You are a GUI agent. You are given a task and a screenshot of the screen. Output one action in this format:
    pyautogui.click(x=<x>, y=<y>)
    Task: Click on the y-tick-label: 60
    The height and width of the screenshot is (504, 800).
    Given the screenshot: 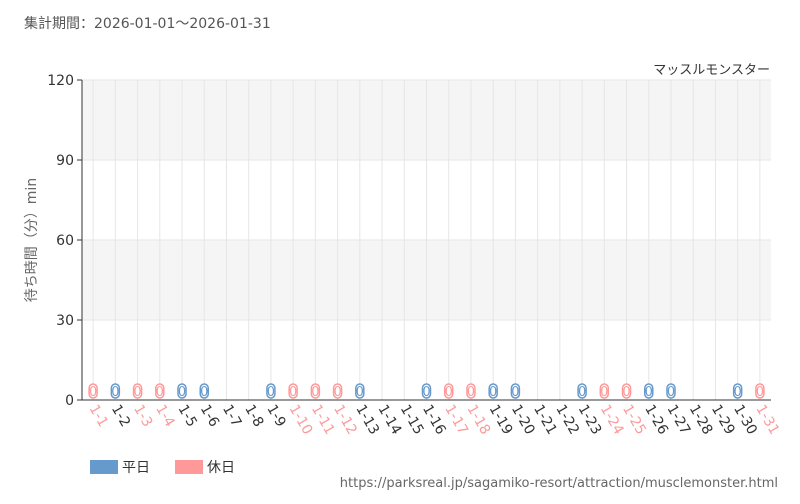 What is the action you would take?
    pyautogui.click(x=65, y=241)
    